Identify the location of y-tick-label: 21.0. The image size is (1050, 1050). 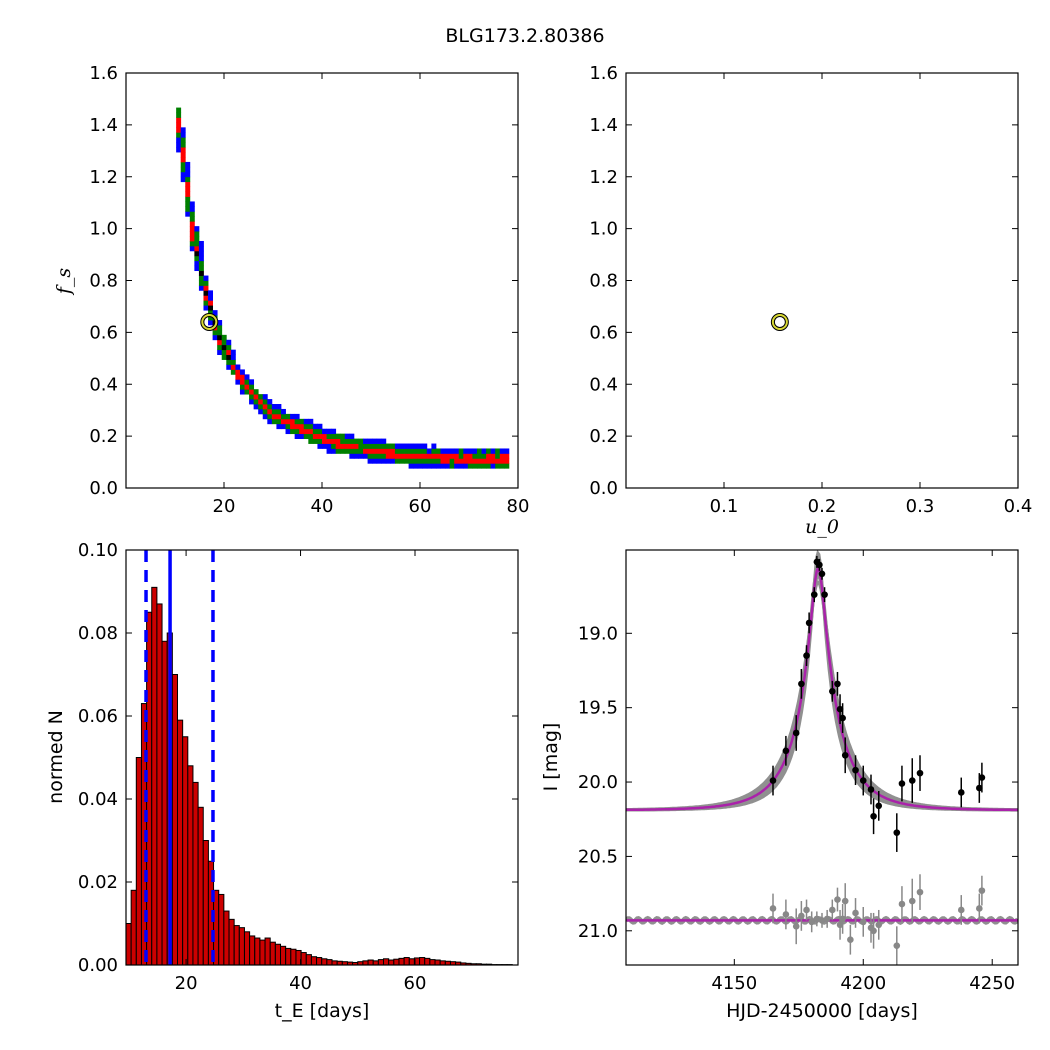
(598, 931).